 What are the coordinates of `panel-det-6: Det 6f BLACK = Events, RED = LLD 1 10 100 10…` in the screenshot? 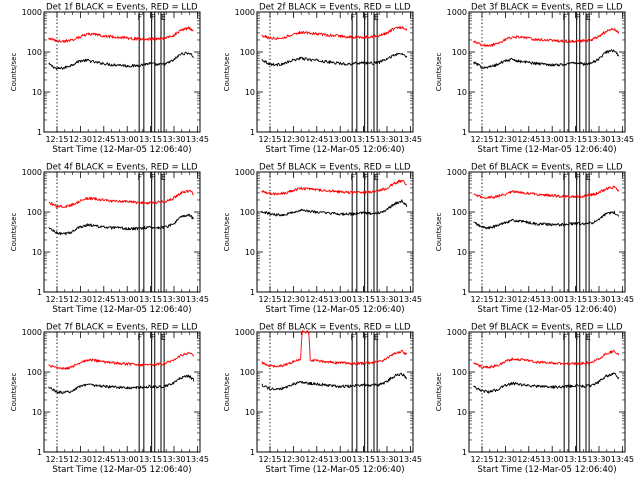 It's located at (534, 239).